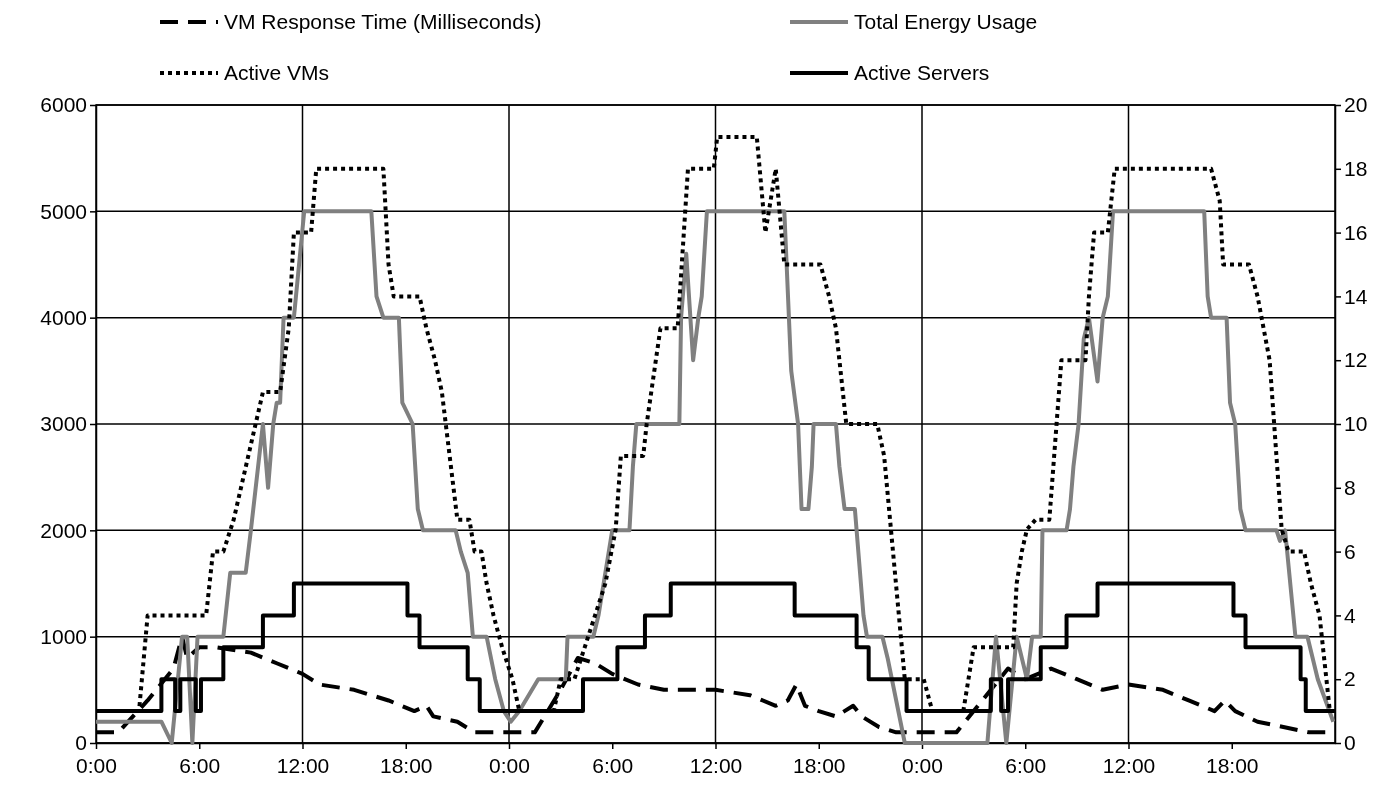 The width and height of the screenshot is (1393, 792). Describe the element at coordinates (1356, 105) in the screenshot. I see `y2-tick-label: 20` at that location.